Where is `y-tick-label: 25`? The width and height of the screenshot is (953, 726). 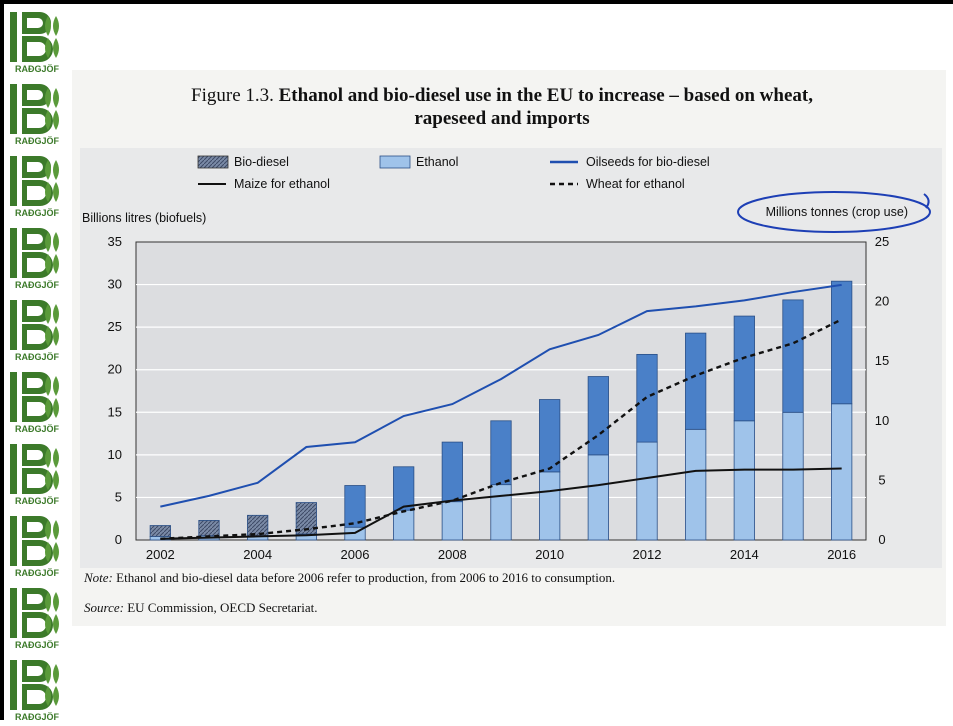 y-tick-label: 25 is located at coordinates (115, 326).